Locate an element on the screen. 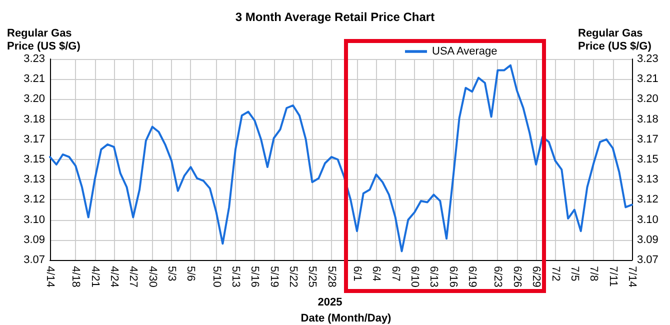  x-tick-label: 7/14 is located at coordinates (632, 277).